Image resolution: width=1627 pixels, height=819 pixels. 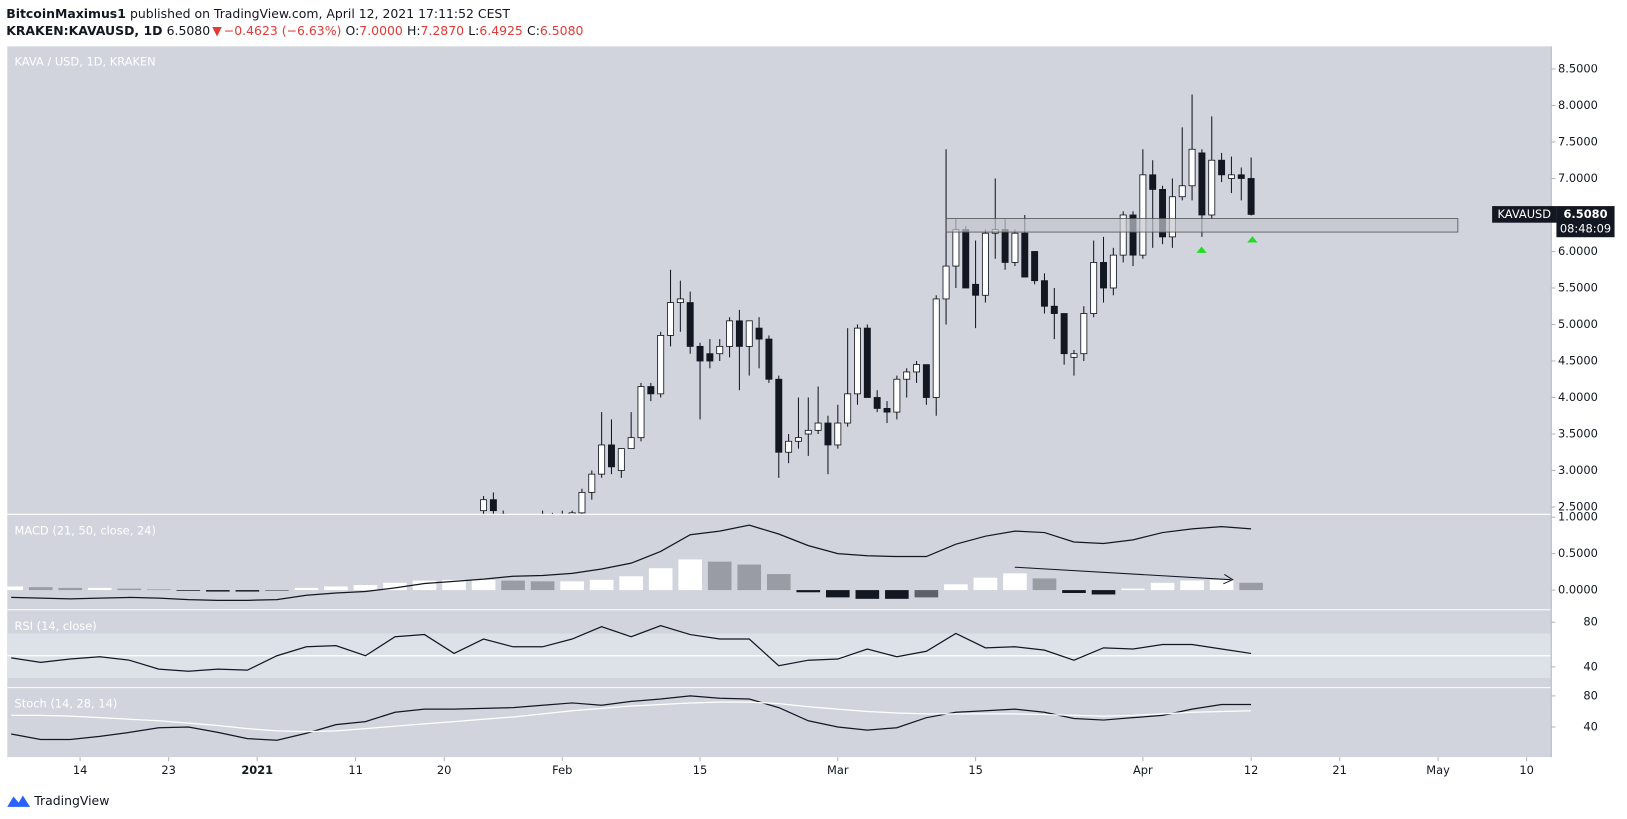 What do you see at coordinates (189, 29) in the screenshot?
I see `last: 6.5080` at bounding box center [189, 29].